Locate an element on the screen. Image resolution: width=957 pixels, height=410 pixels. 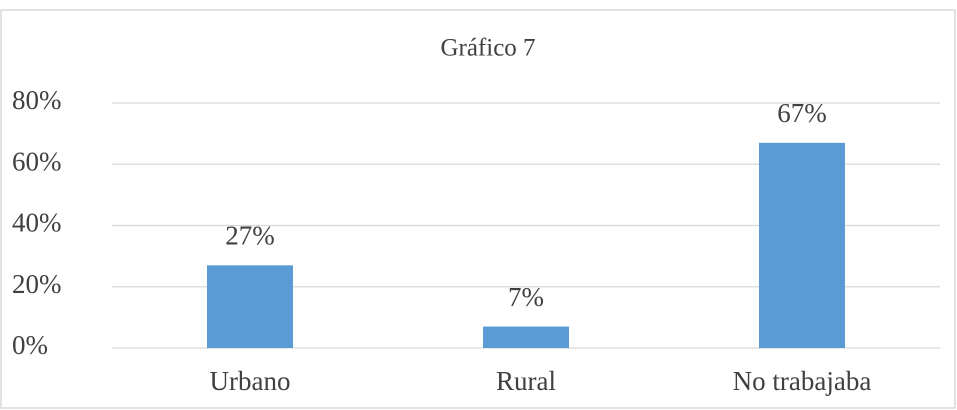
x-tick-label: Rural is located at coordinates (526, 381).